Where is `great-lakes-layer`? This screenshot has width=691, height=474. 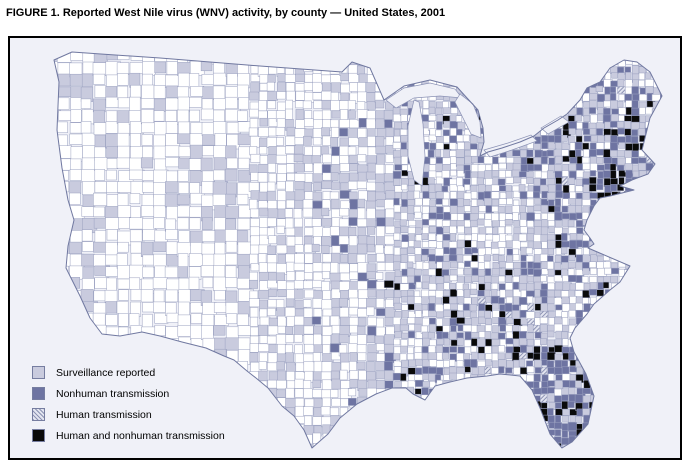
great-lakes-layer is located at coordinates (477, 134).